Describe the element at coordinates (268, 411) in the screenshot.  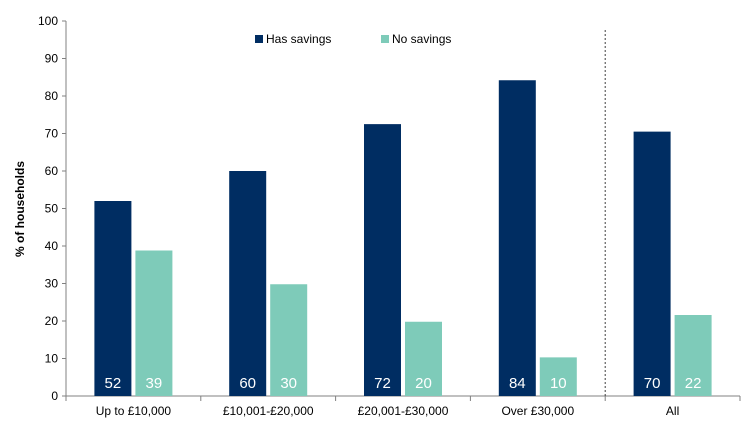
I see `x-tick-label: £10,001-£20,000` at that location.